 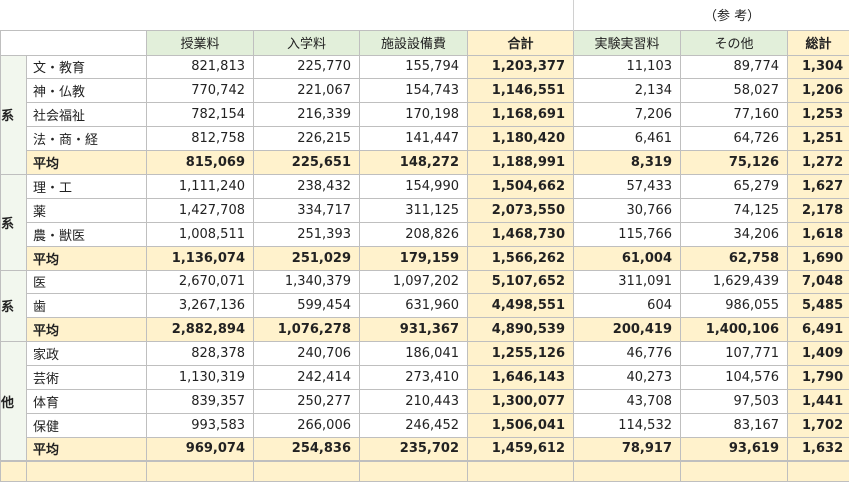 I want to click on table-row, so click(x=424, y=471).